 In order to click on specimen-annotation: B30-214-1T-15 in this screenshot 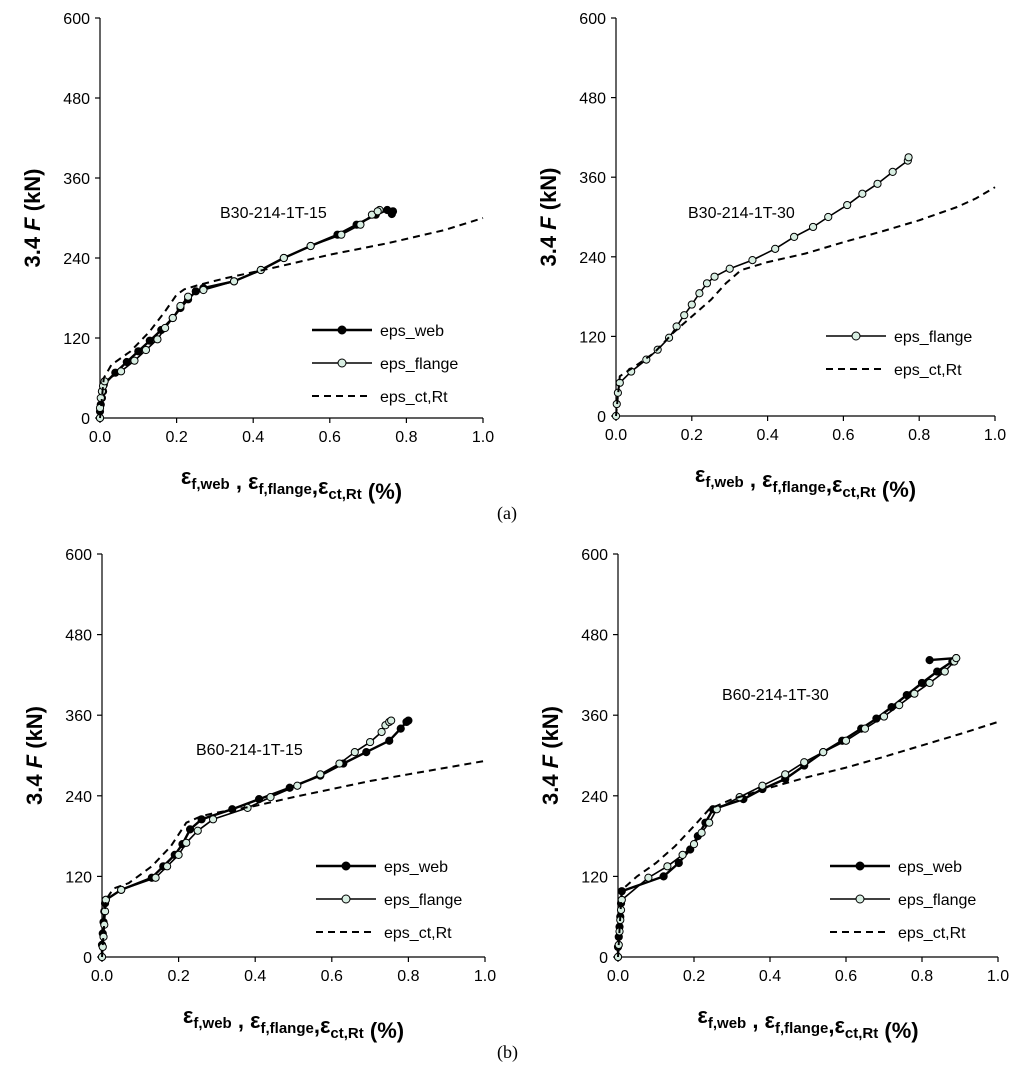, I will do `click(273, 213)`.